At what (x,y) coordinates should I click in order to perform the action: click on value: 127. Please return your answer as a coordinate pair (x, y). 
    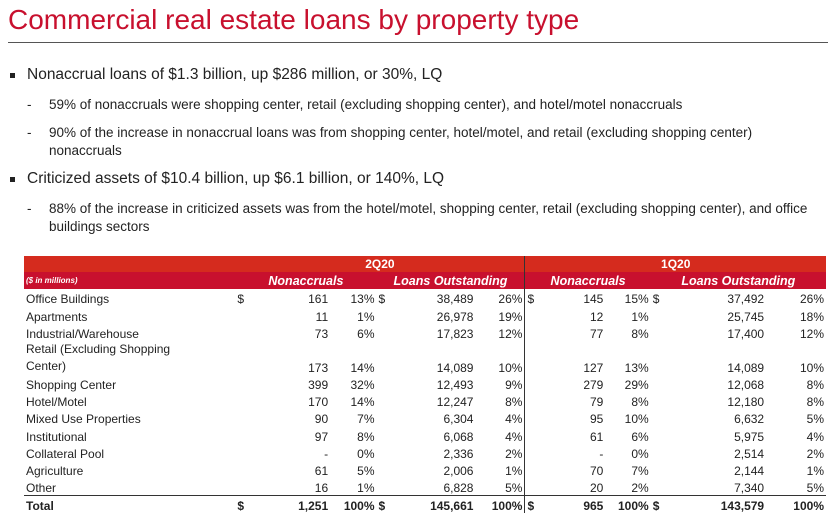
    Looking at the image, I should click on (593, 367).